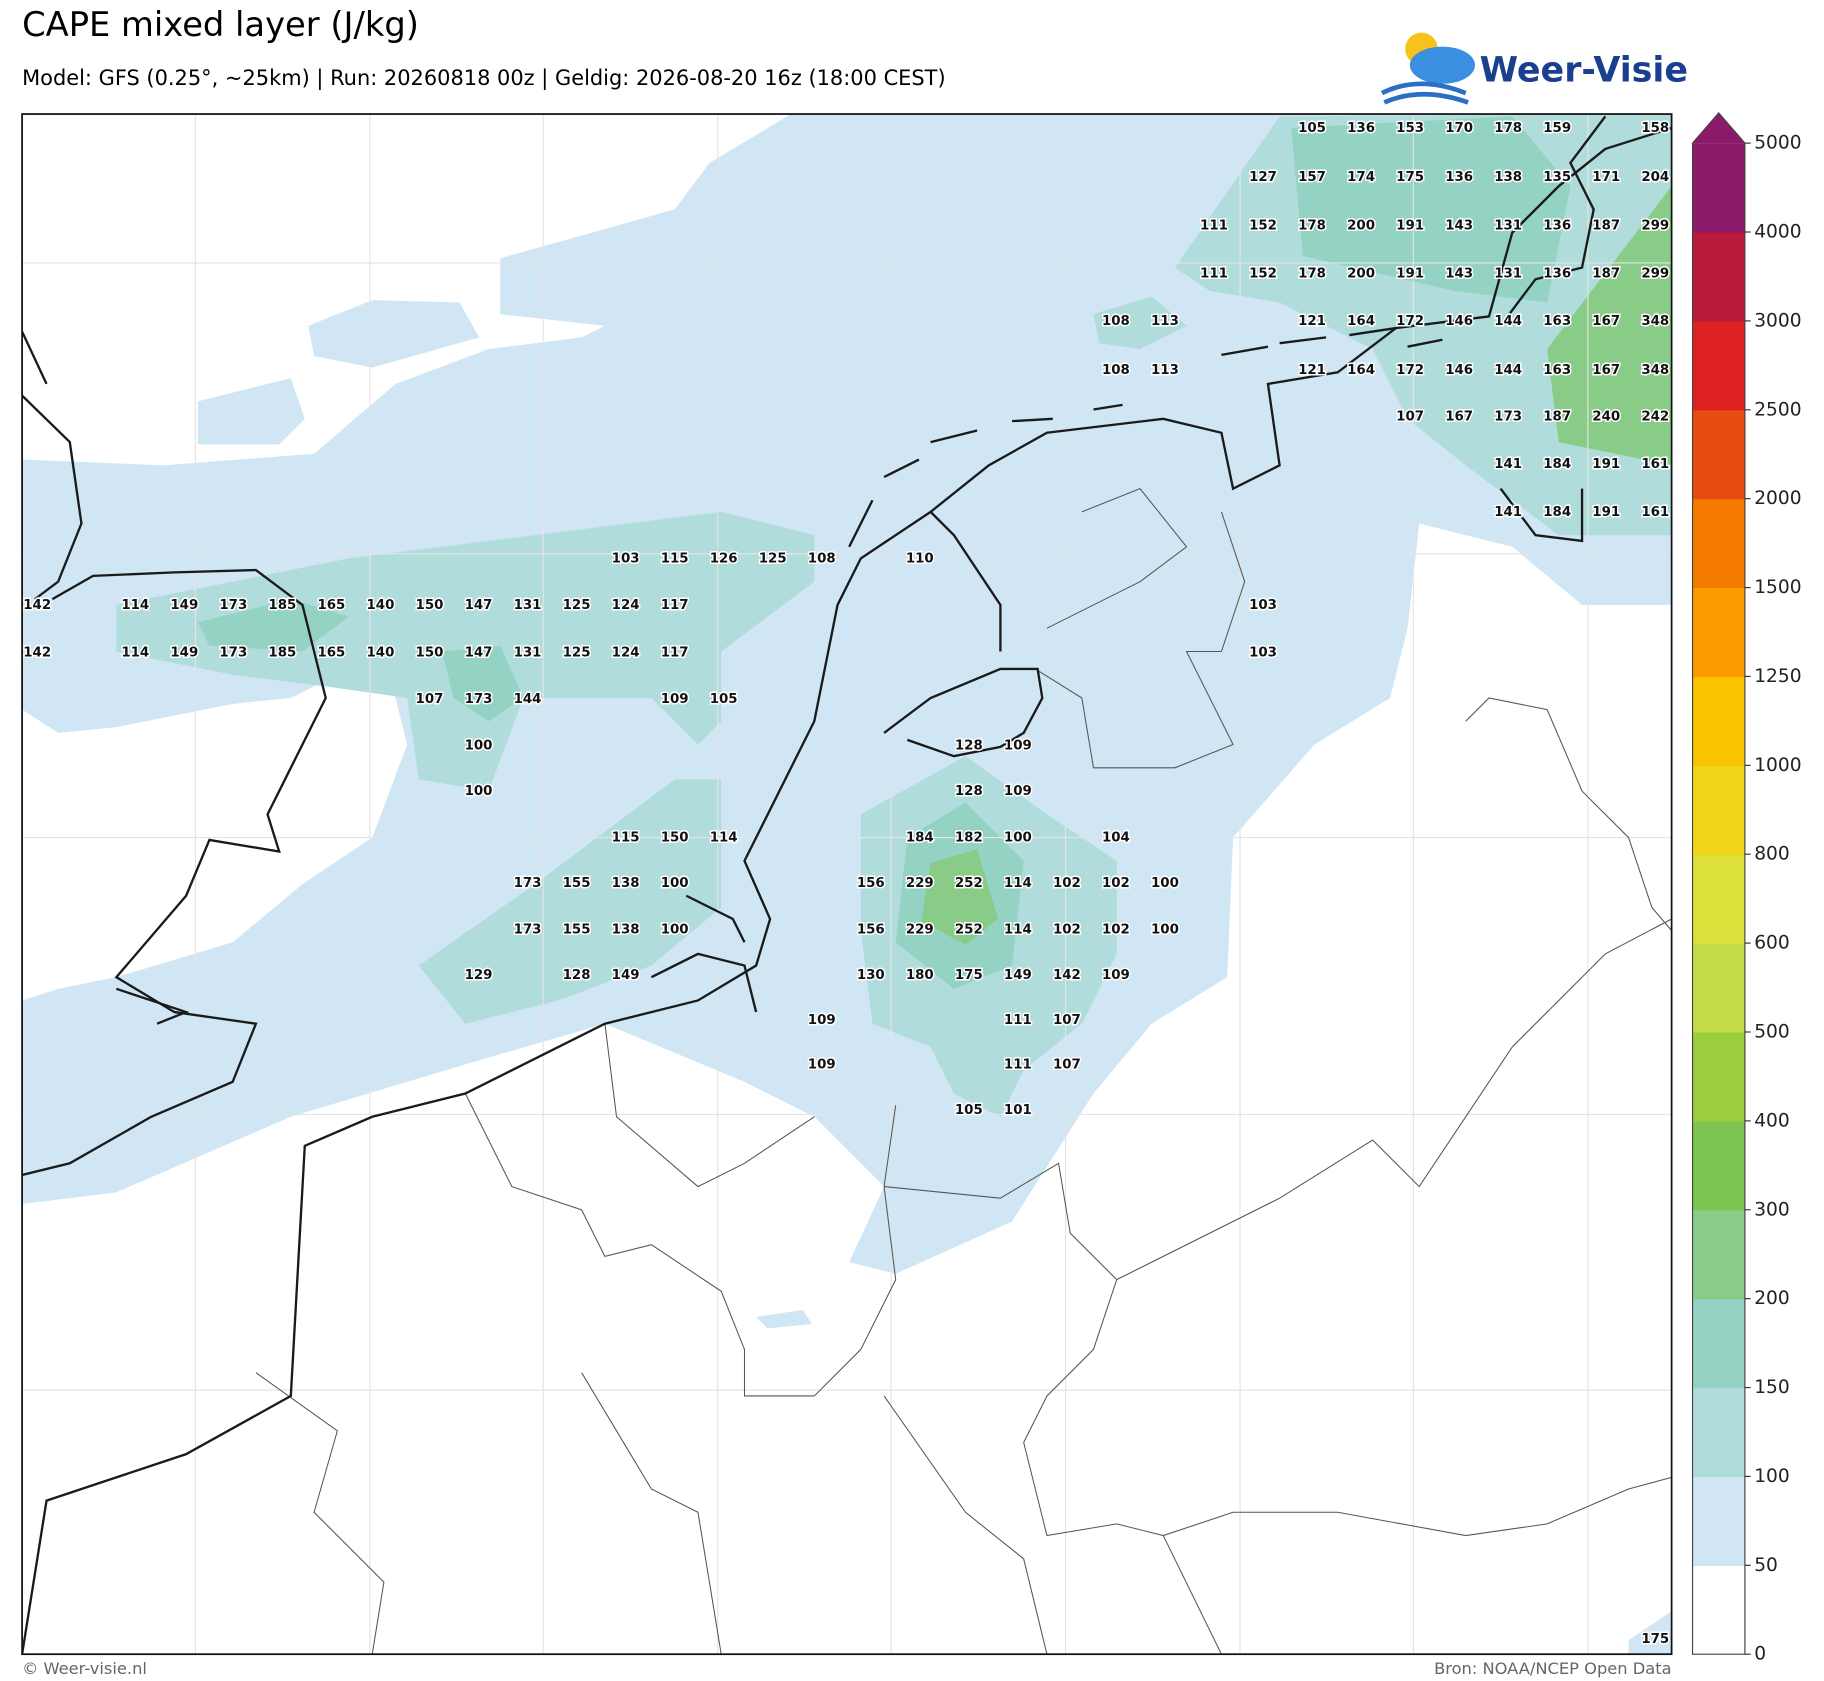  What do you see at coordinates (1424, 93) in the screenshot?
I see `logo-waves` at bounding box center [1424, 93].